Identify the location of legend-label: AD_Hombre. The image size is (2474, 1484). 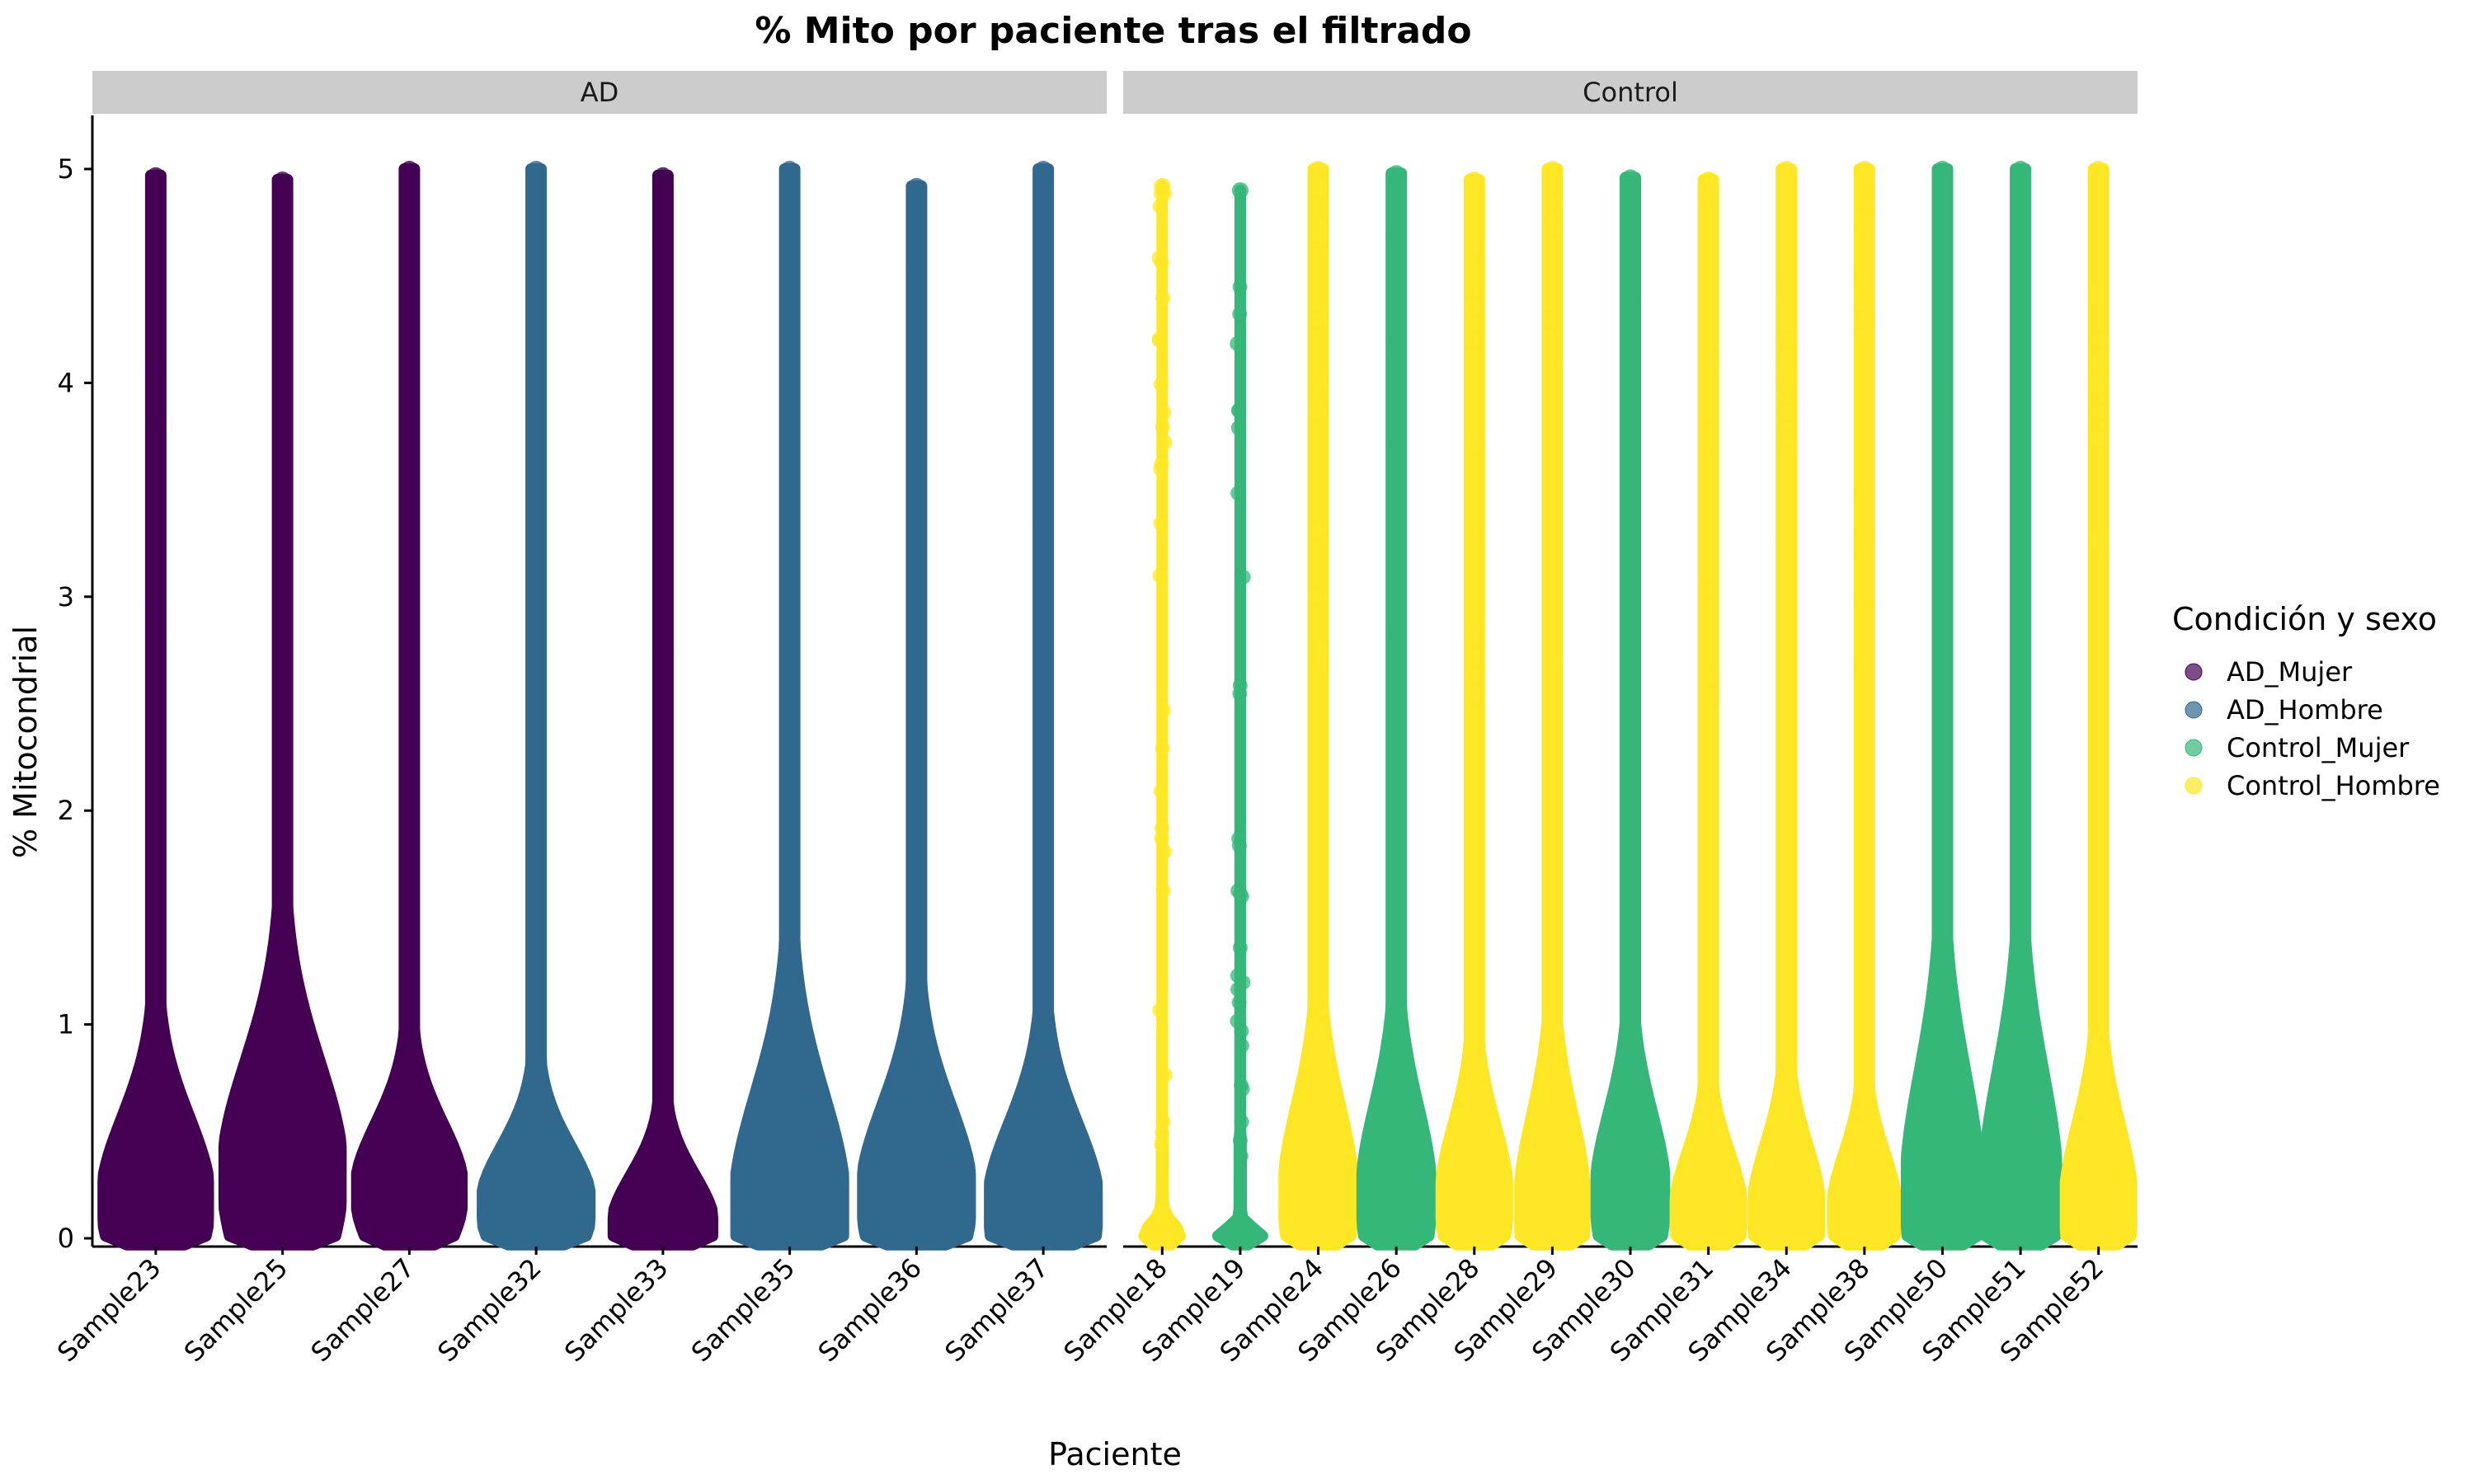
(2305, 710).